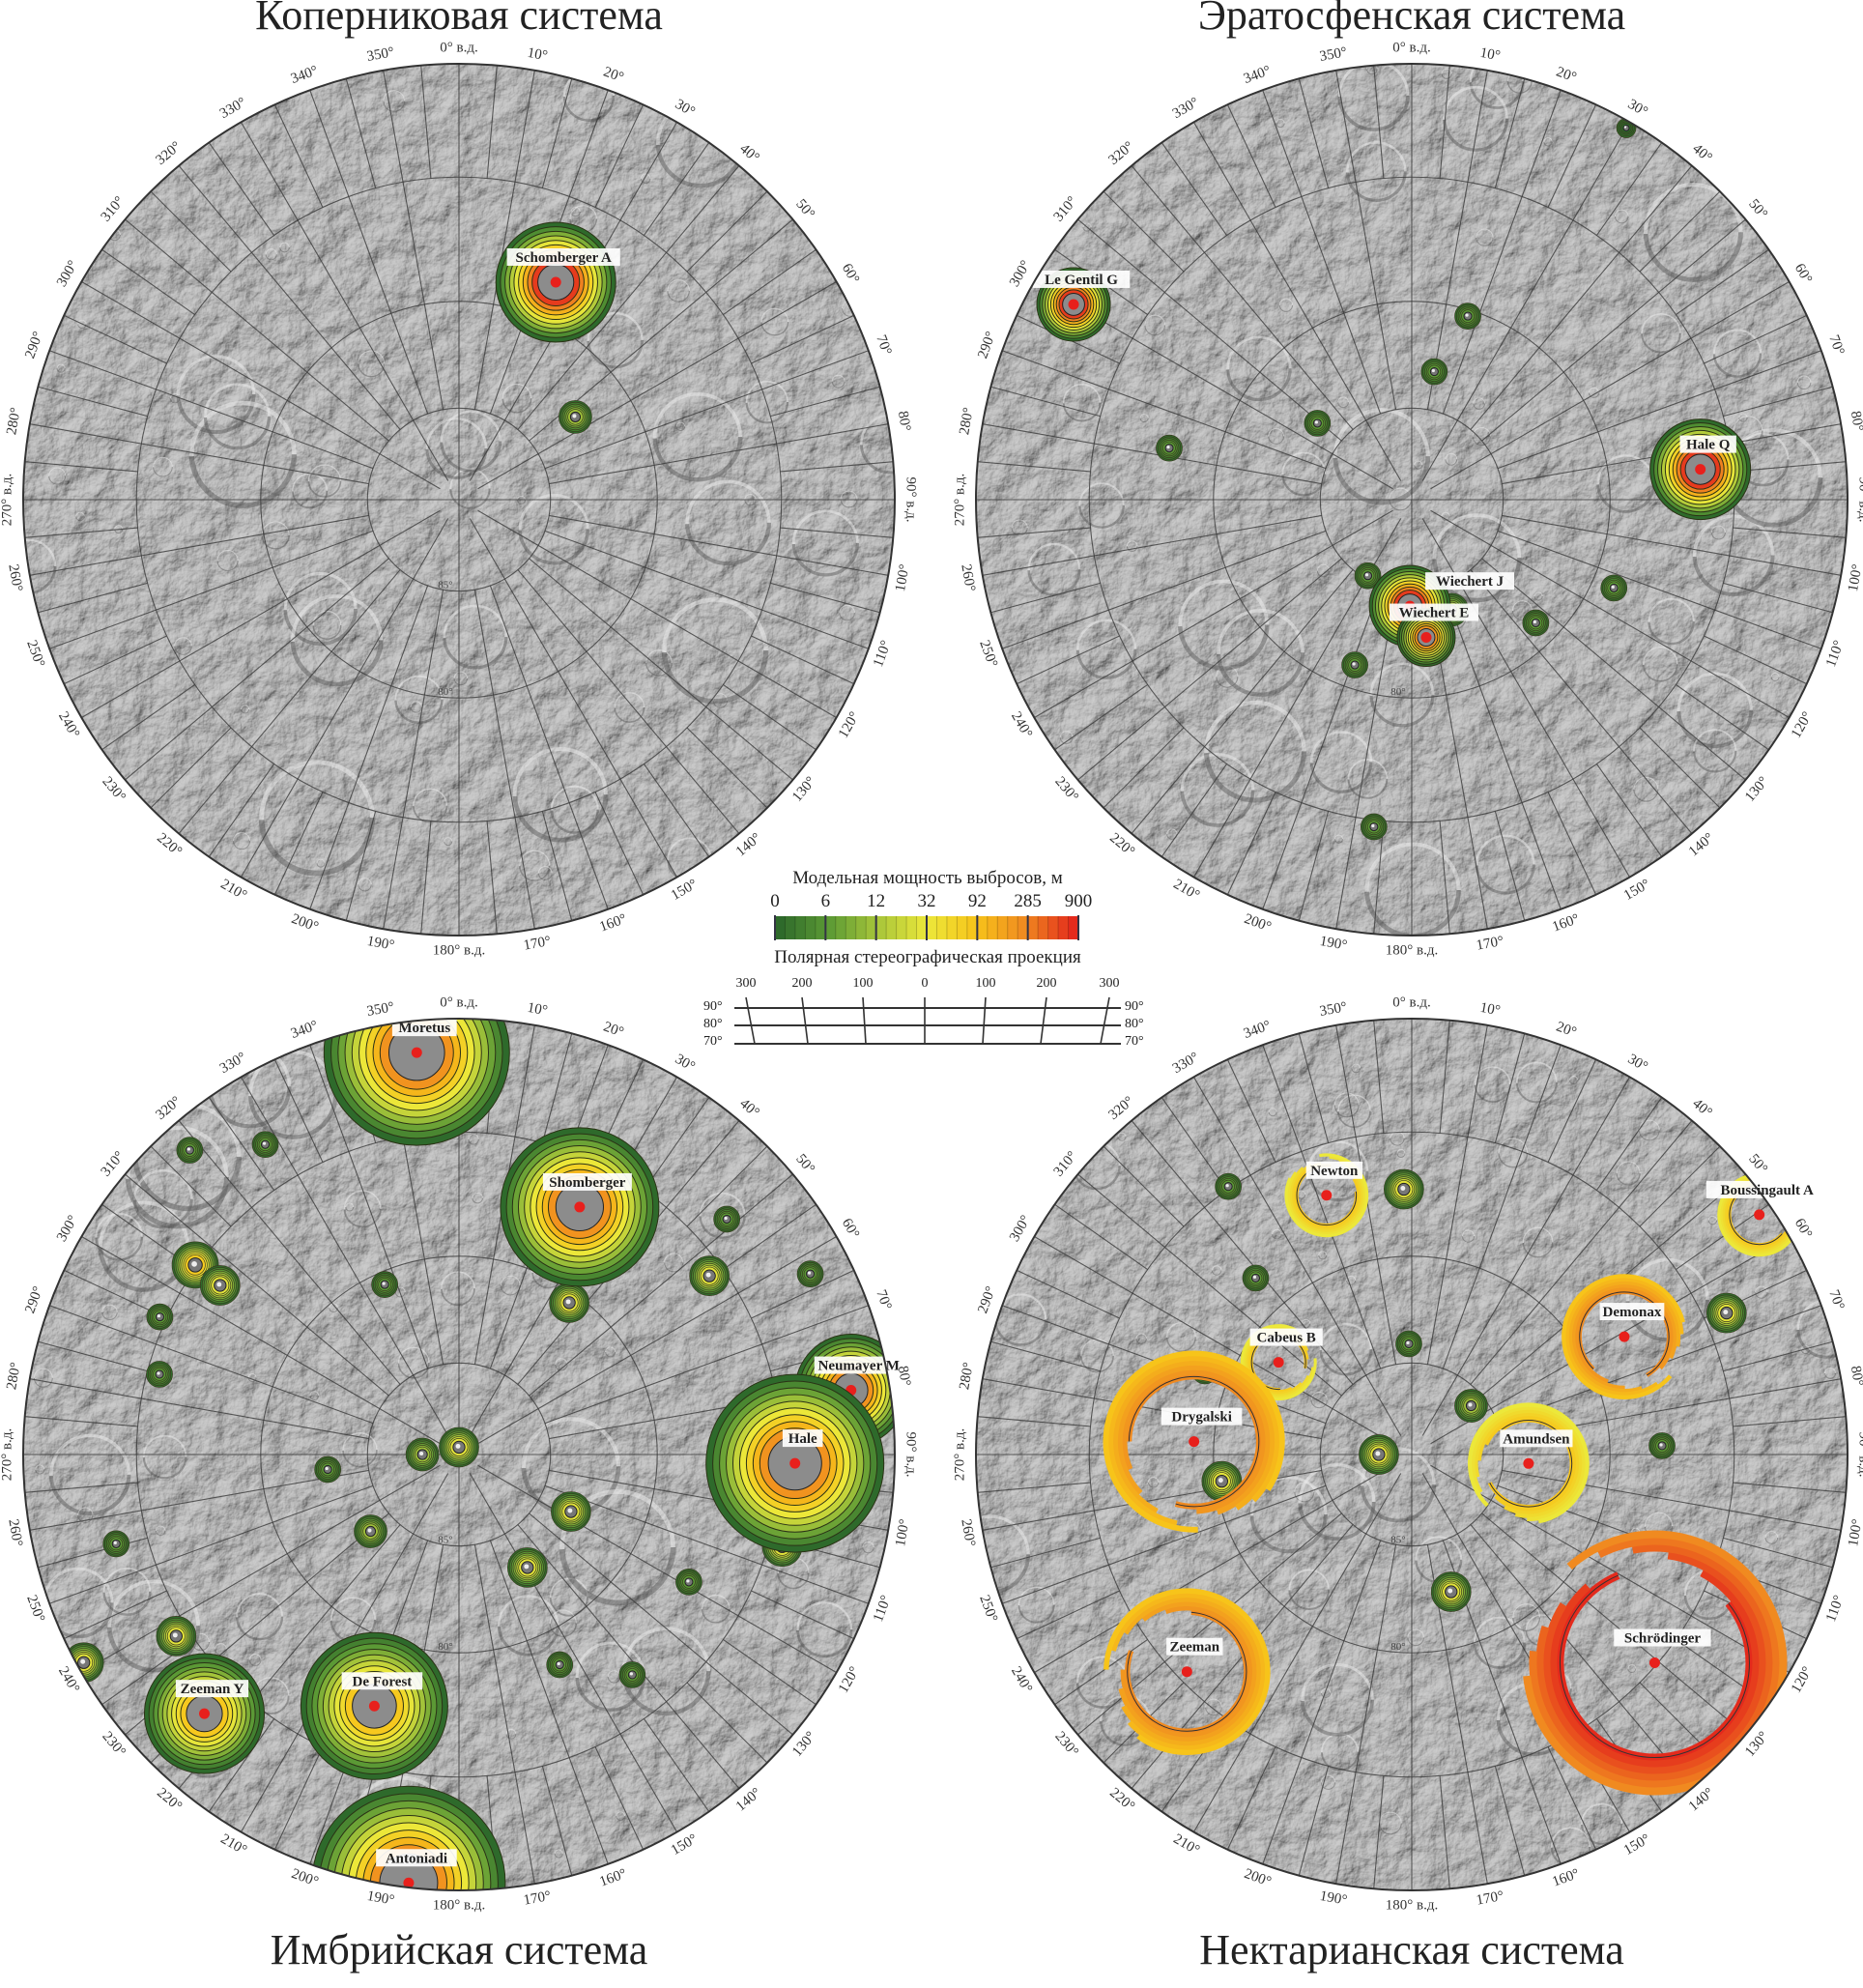 This screenshot has width=1863, height=1988. Describe the element at coordinates (685, 1845) in the screenshot. I see `longitude-label: 150°` at that location.